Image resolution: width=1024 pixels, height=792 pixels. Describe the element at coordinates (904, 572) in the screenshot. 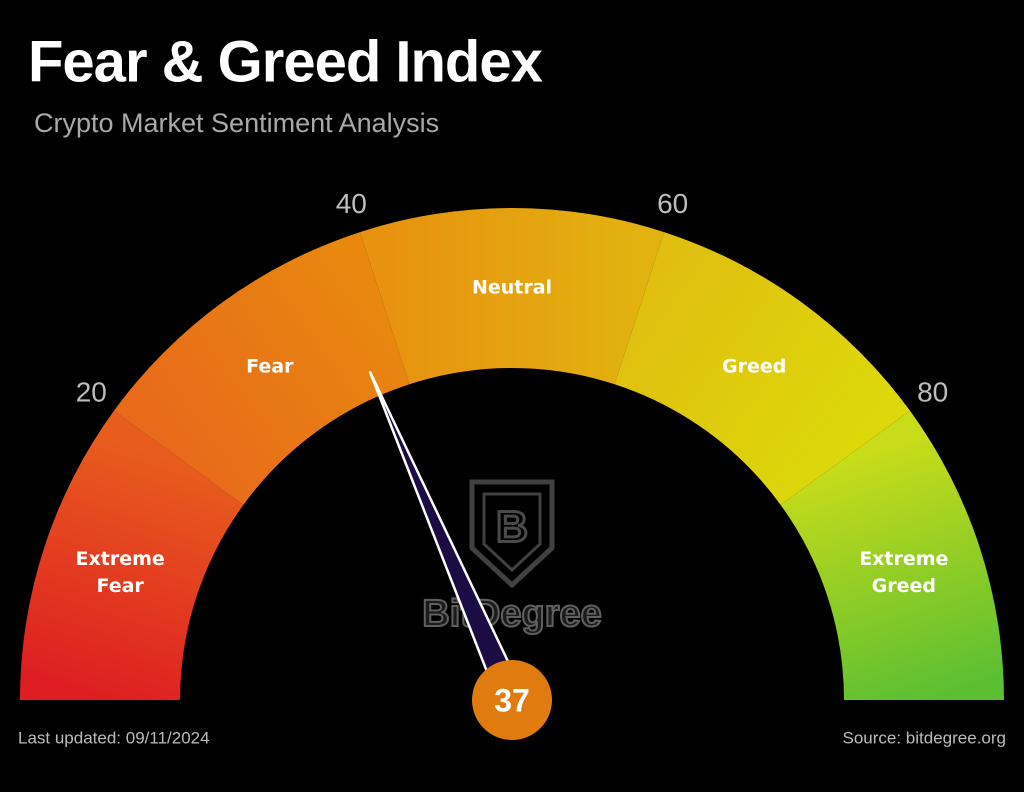

I see `zone-label: Extreme Greed` at that location.